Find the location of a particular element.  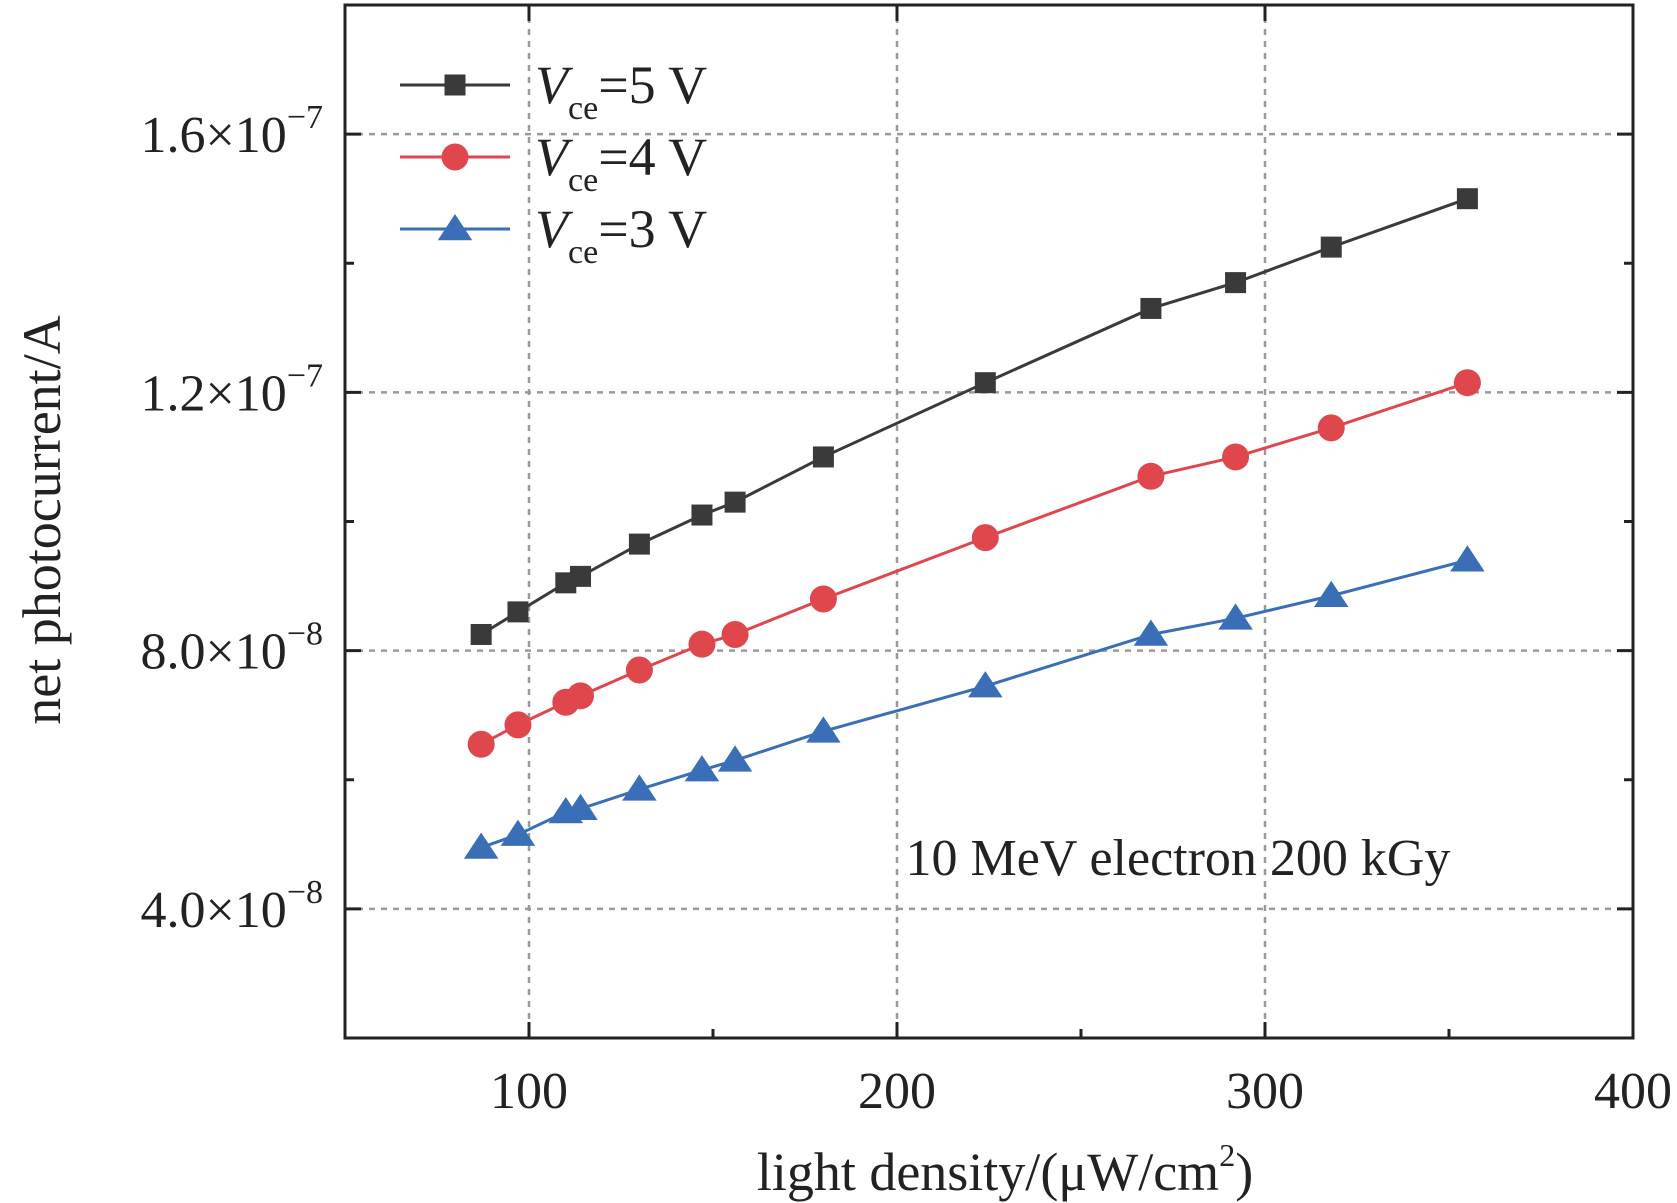

y-tick-label: 1.2×10⁻⁷ is located at coordinates (231, 389).